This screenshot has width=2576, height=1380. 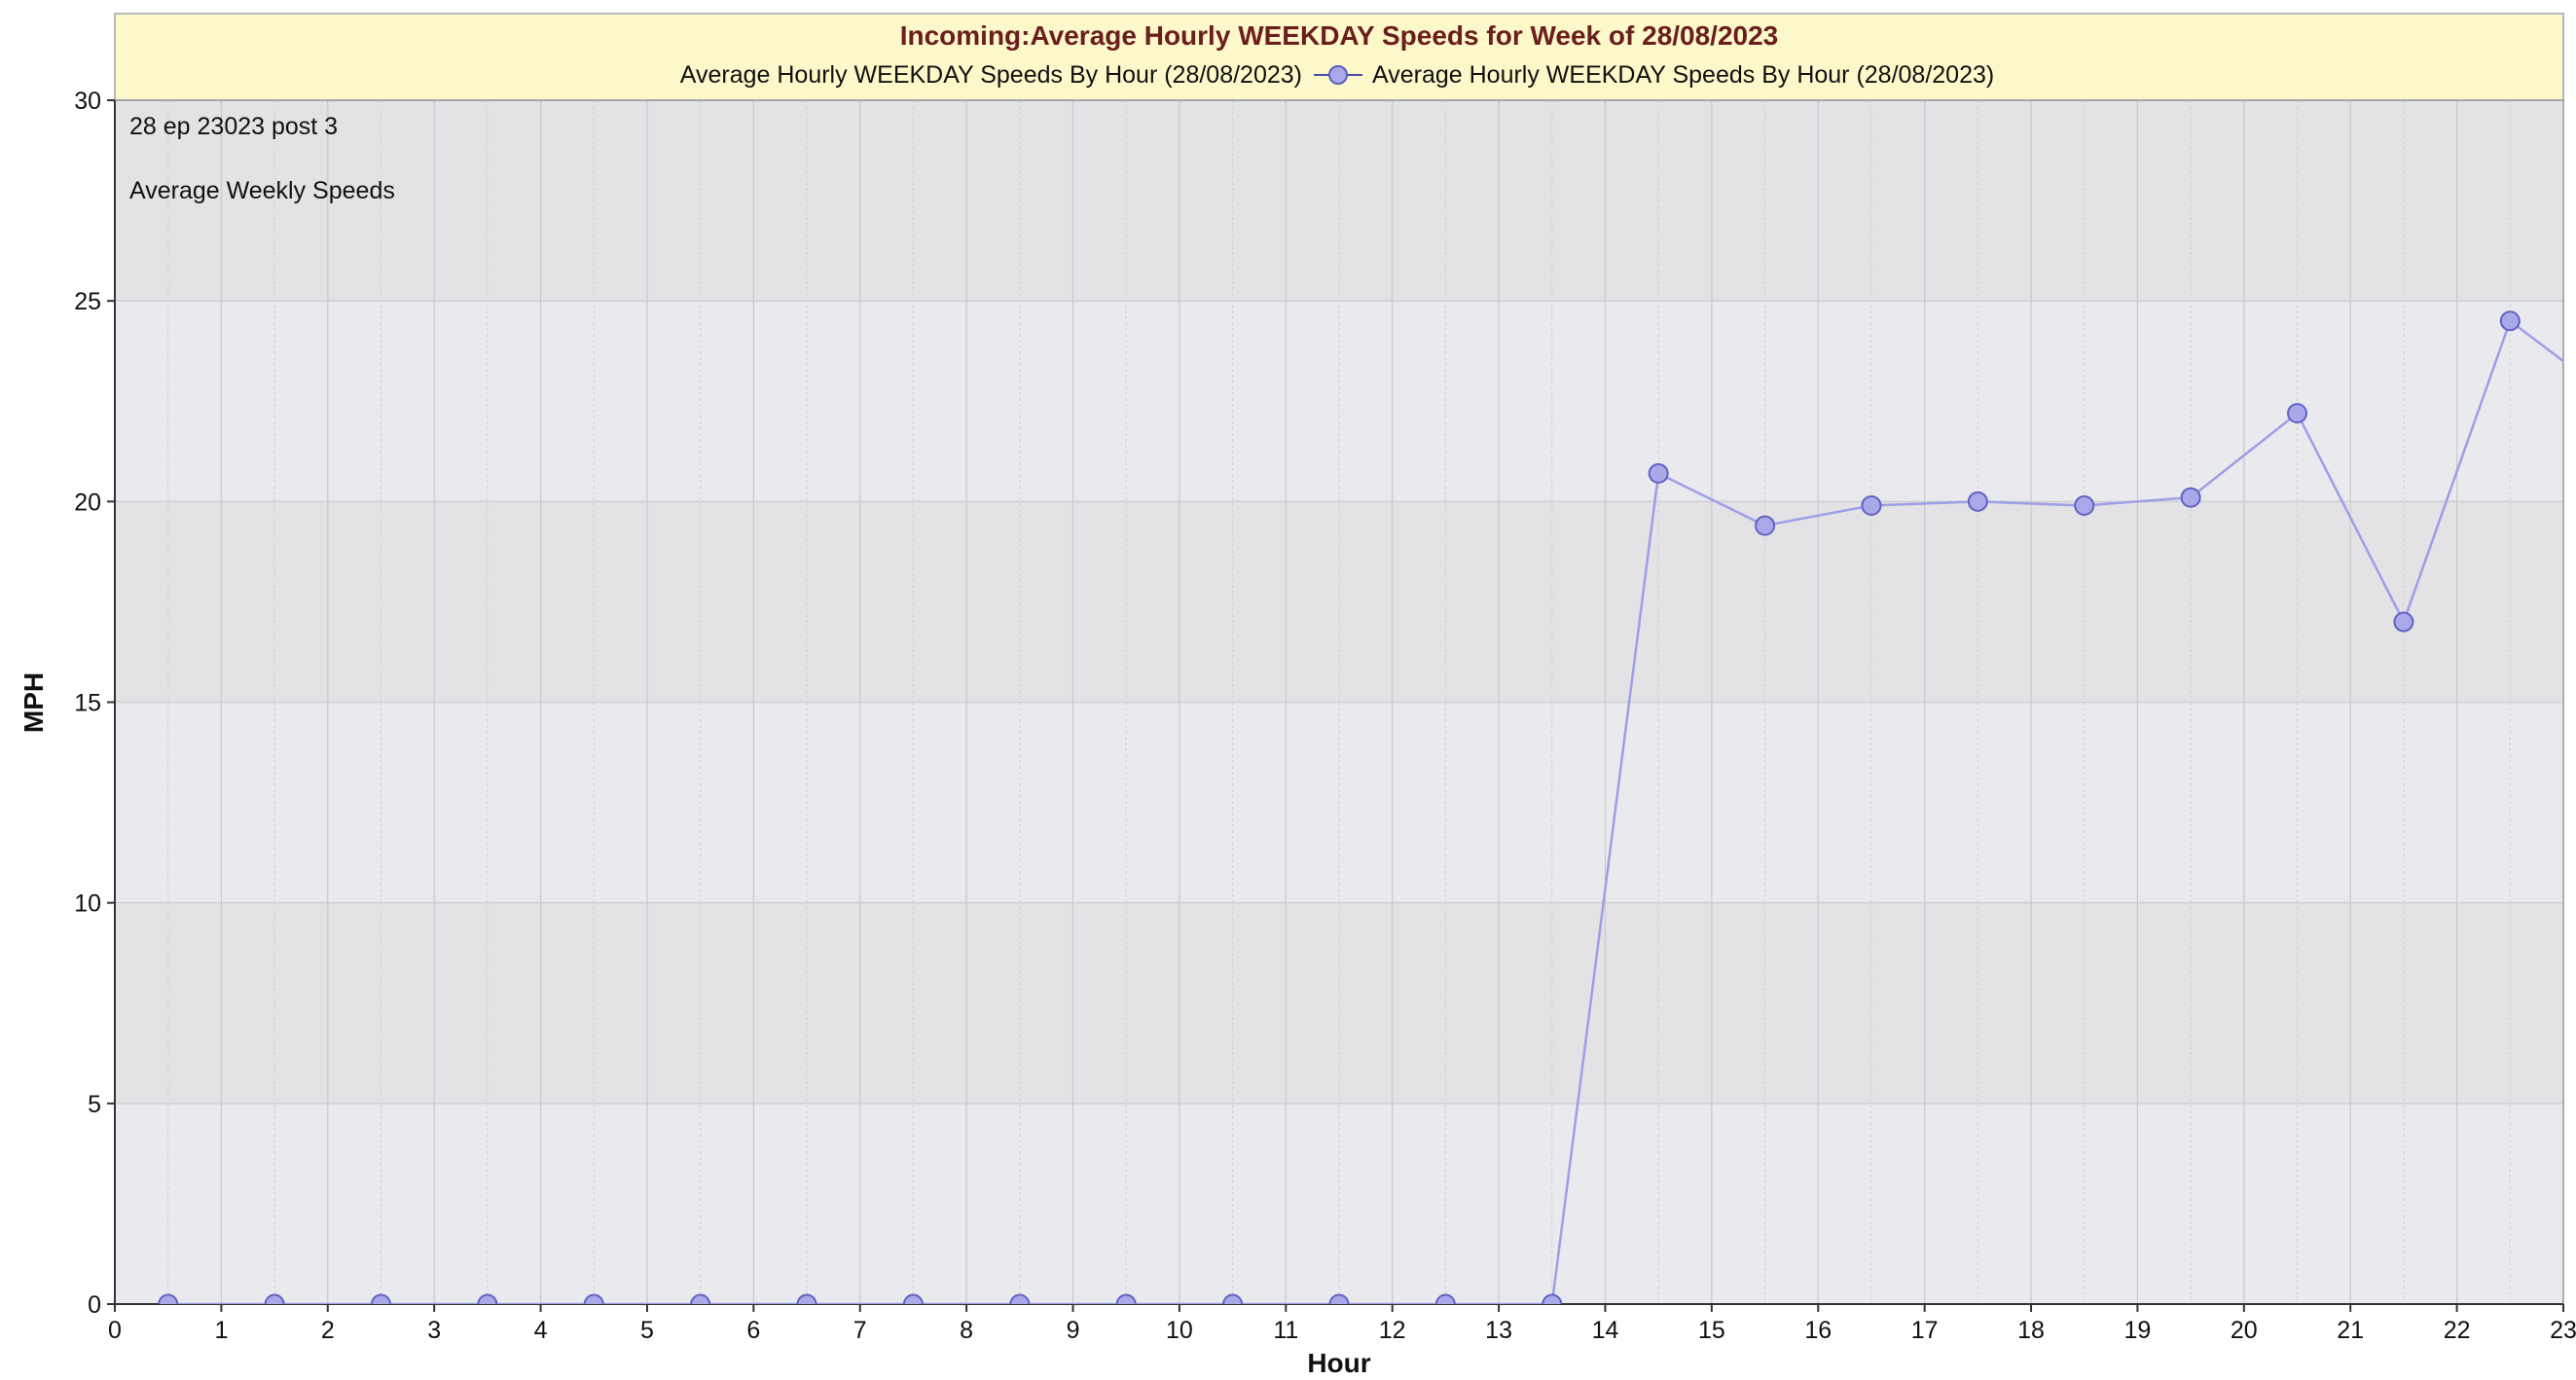 I want to click on x-tick-label: 13, so click(x=1498, y=1331).